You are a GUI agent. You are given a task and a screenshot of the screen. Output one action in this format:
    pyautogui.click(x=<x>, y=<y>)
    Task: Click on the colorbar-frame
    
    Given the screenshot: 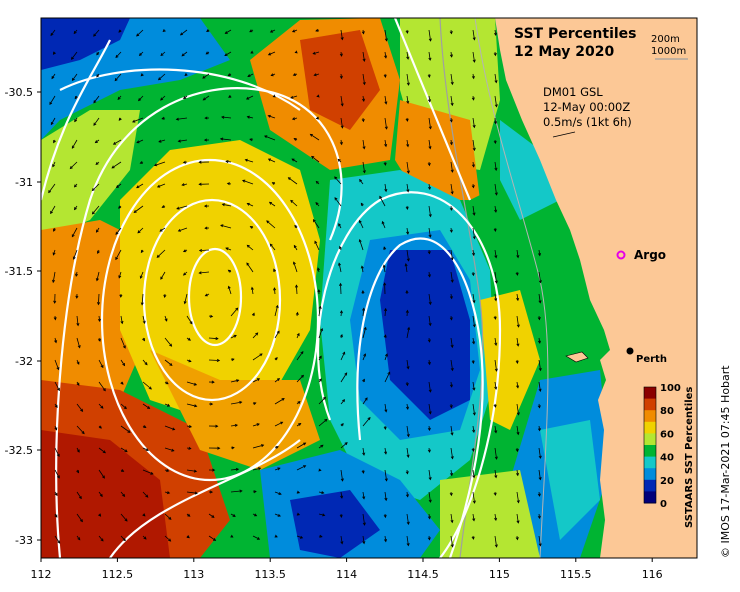 What is the action you would take?
    pyautogui.click(x=650, y=445)
    